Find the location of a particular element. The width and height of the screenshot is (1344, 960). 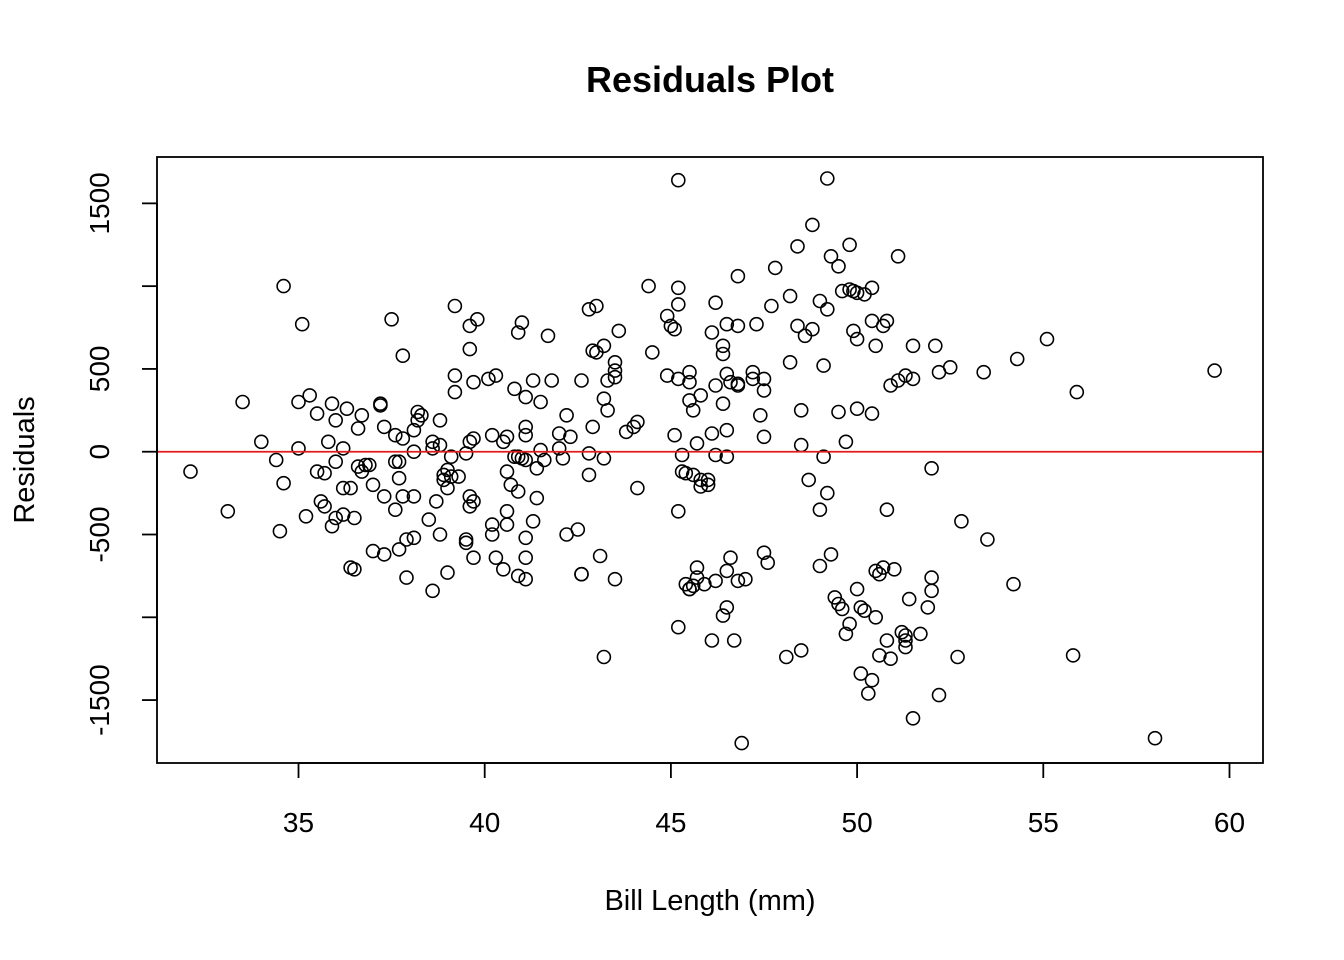

x-tick-label: 45 is located at coordinates (670, 822).